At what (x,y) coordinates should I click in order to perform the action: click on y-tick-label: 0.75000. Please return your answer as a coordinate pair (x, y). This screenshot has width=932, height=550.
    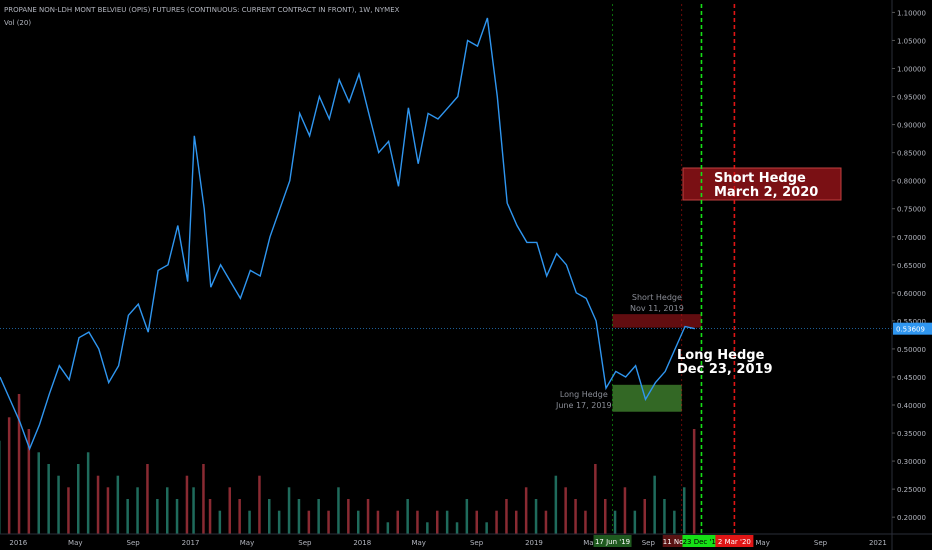
    Looking at the image, I should click on (911, 210).